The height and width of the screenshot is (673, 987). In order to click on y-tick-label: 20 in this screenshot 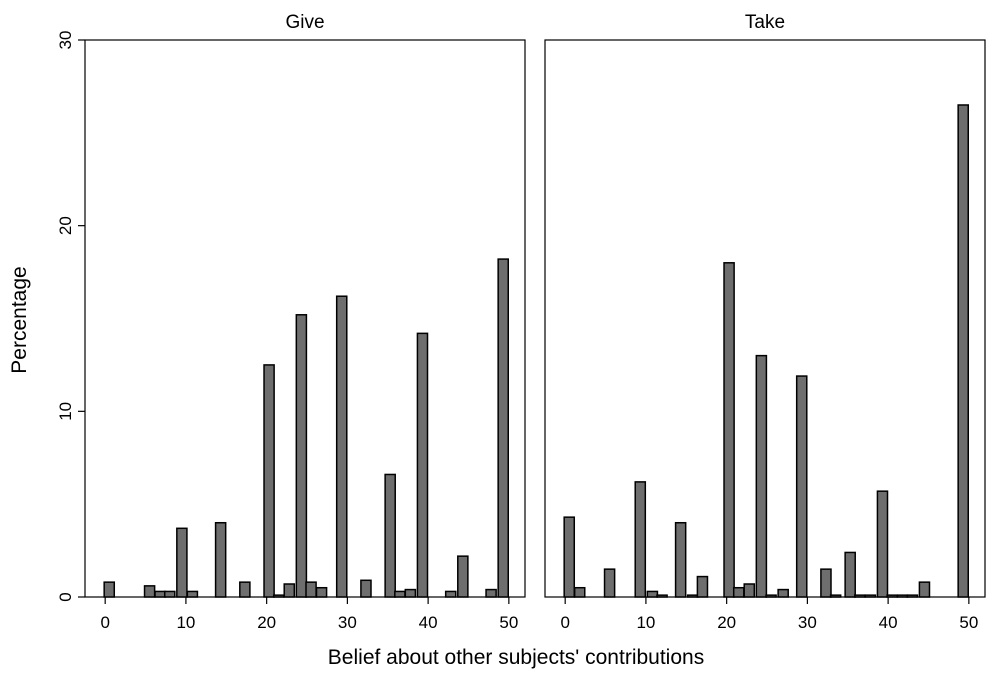, I will do `click(65, 225)`.